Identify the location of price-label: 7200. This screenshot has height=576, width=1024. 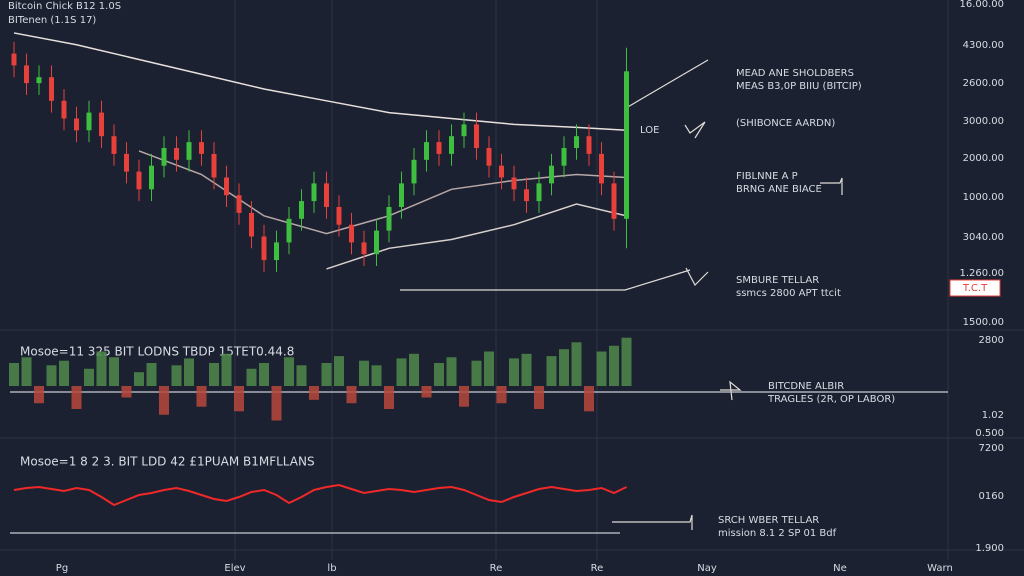
(991, 448).